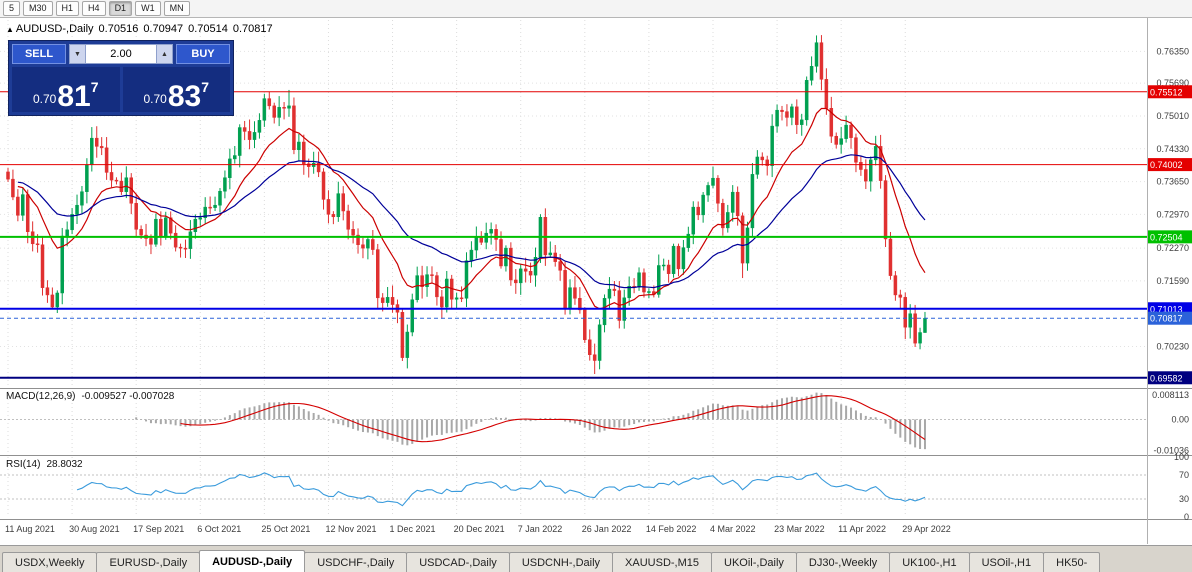 Image resolution: width=1192 pixels, height=572 pixels. I want to click on chart-tab-10: USOil-,H1, so click(1006, 562).